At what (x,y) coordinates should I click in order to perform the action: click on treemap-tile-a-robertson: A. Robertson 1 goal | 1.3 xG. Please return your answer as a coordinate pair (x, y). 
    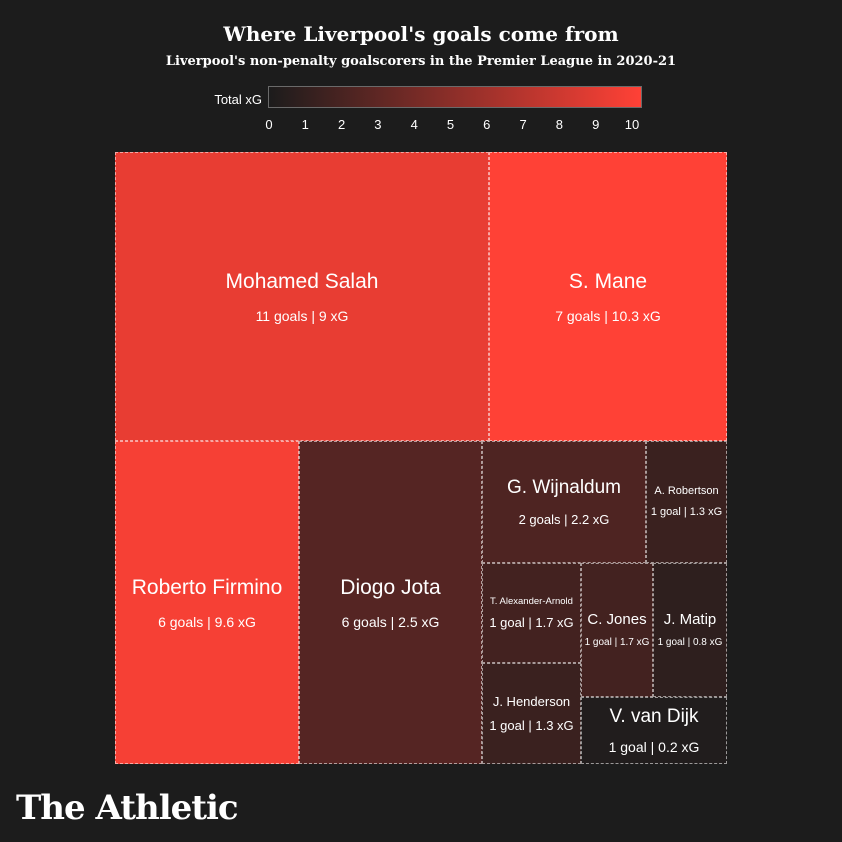
    Looking at the image, I should click on (686, 502).